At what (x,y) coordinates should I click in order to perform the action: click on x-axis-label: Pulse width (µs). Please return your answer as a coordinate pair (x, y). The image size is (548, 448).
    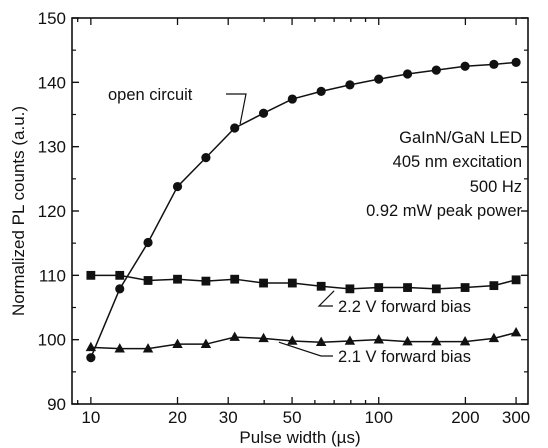
    Looking at the image, I should click on (299, 437).